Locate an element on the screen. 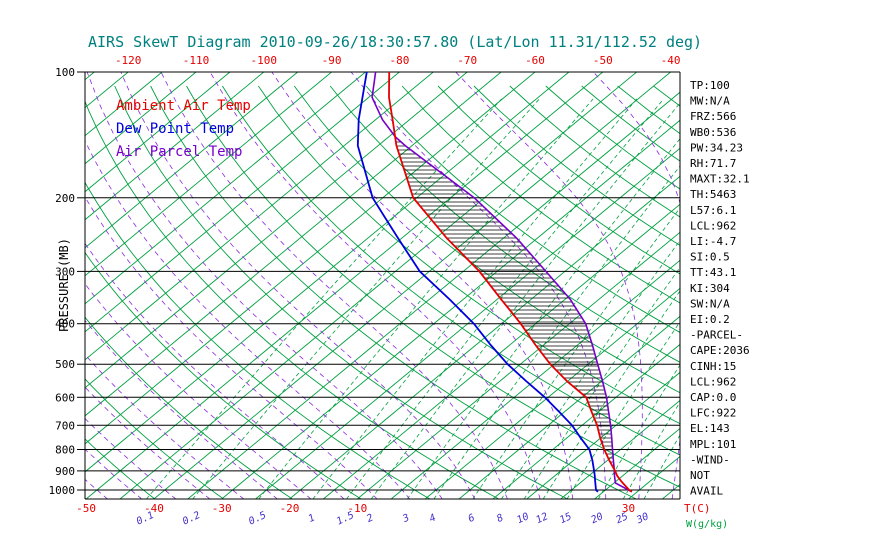  stats-line: LFC:922 is located at coordinates (713, 413).